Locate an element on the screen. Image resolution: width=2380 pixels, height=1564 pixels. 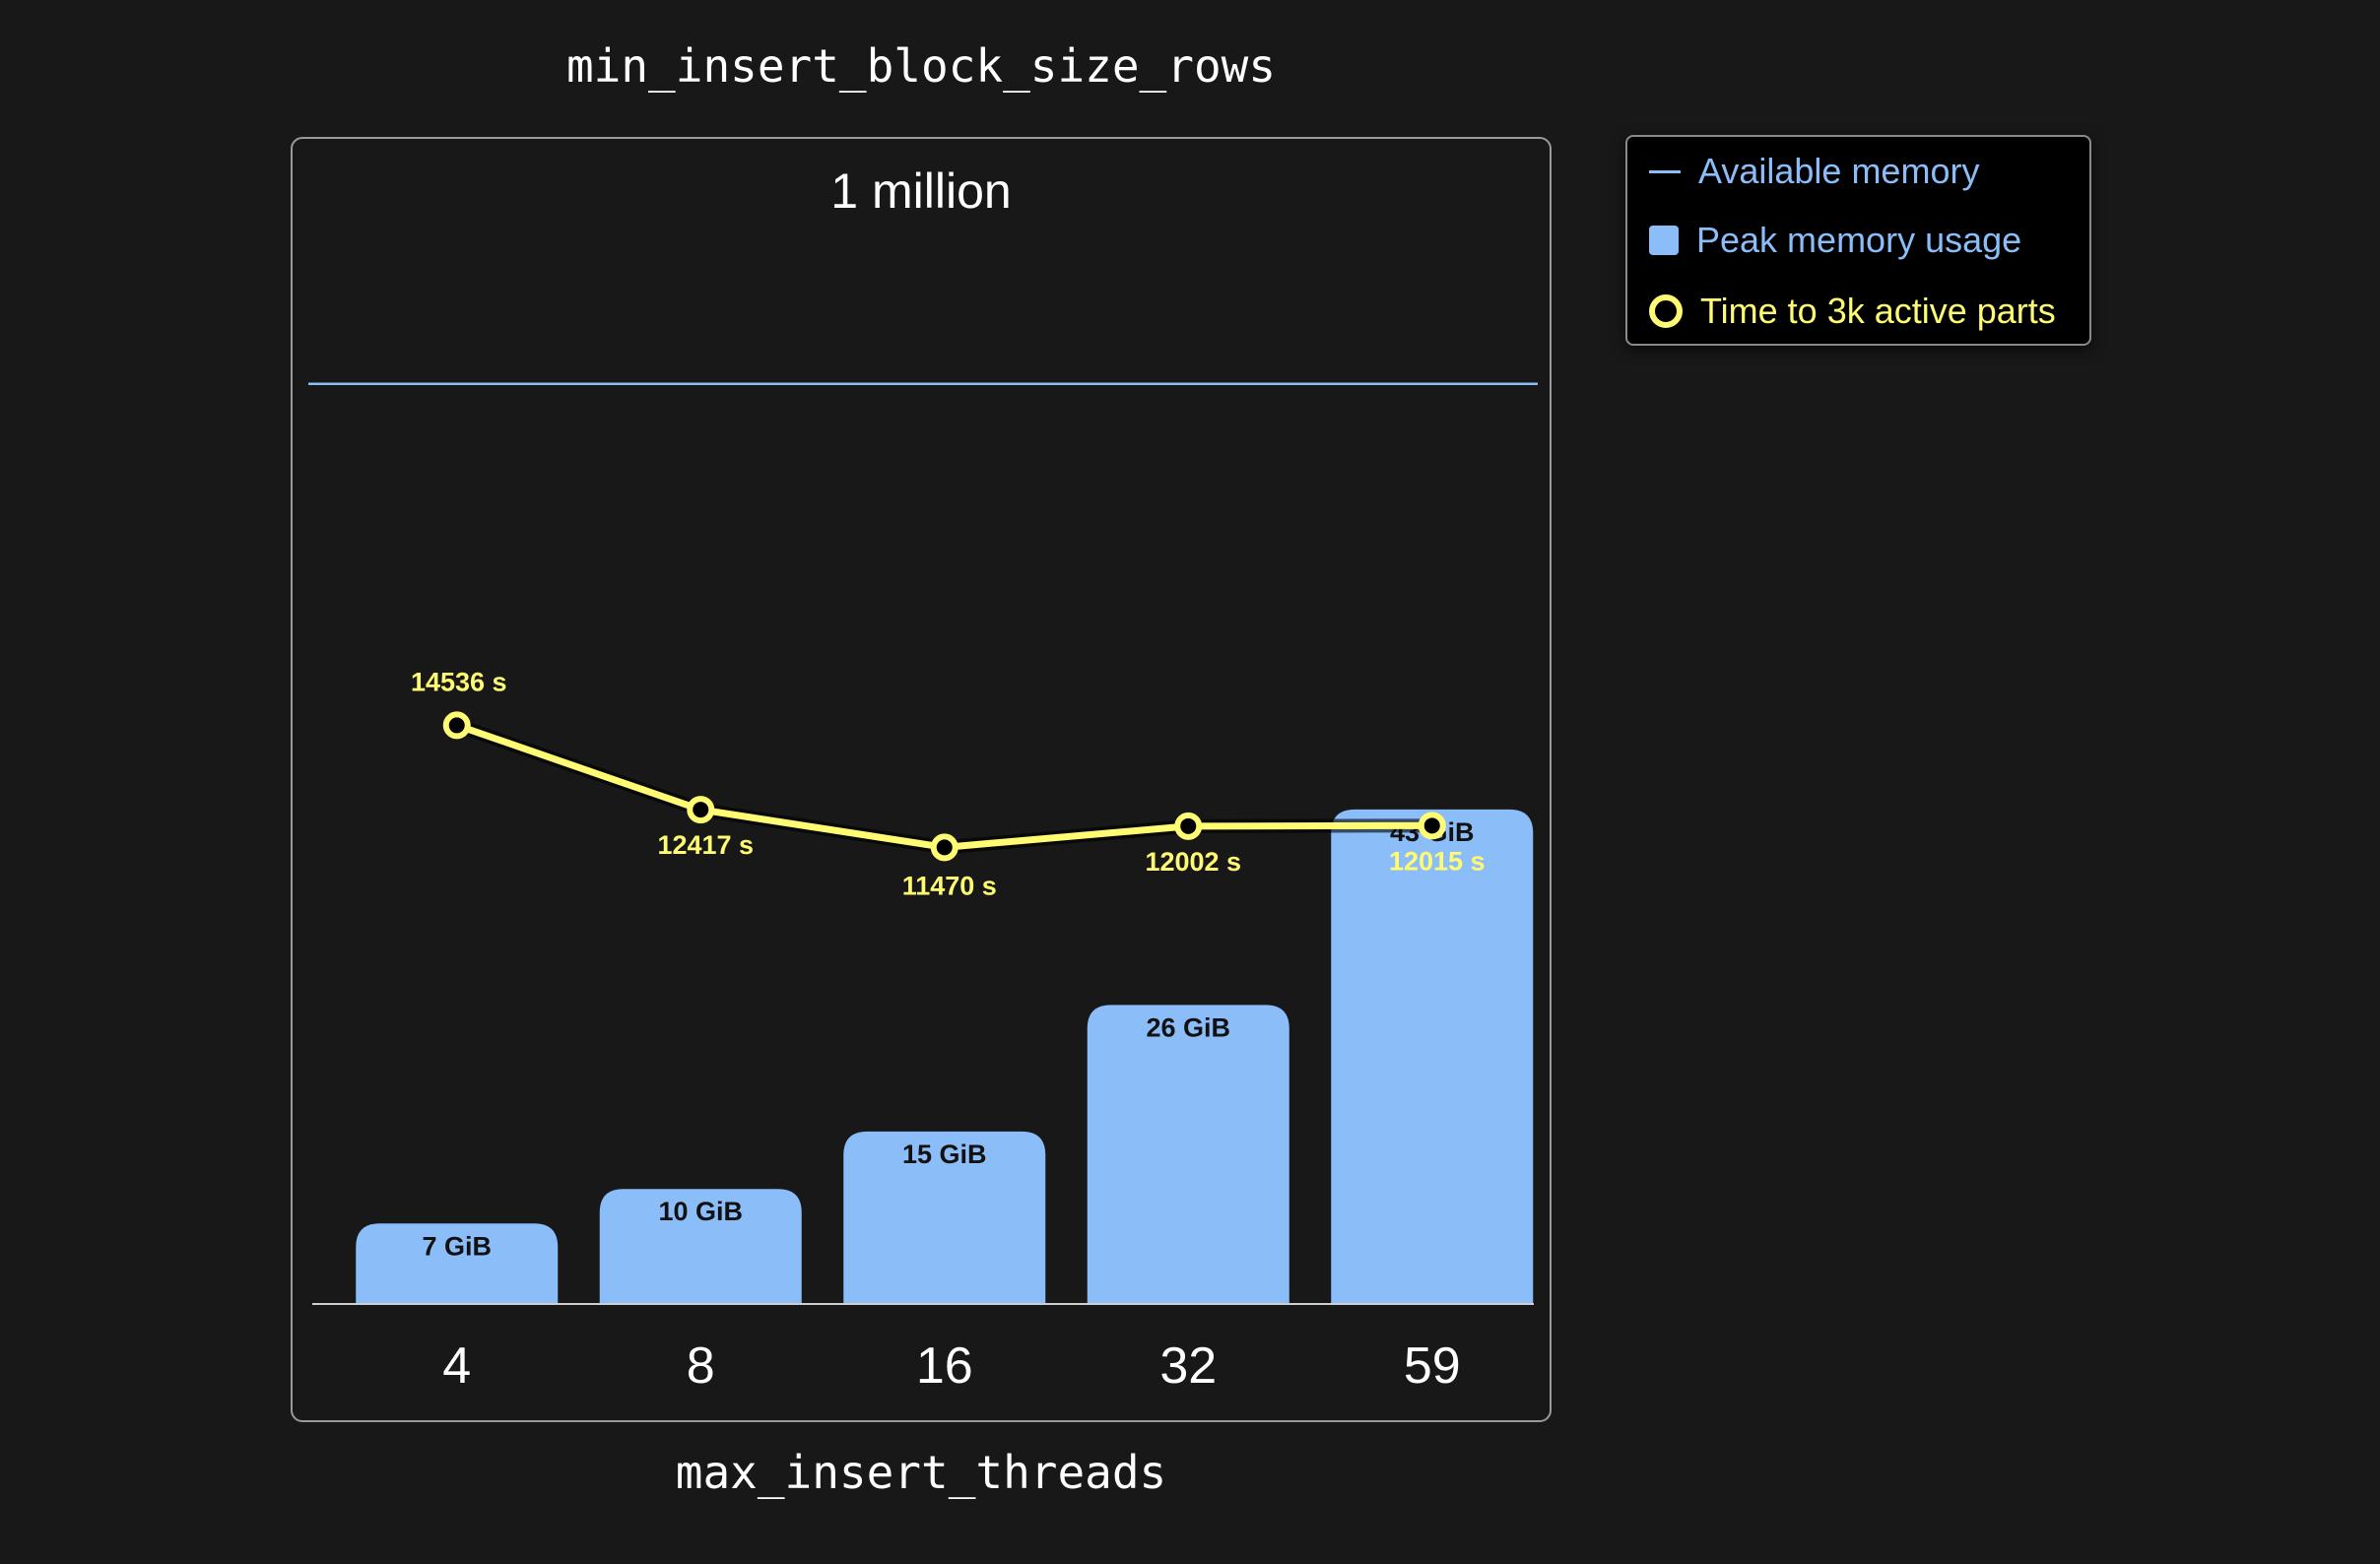
time-value-label: 12417 s is located at coordinates (705, 845).